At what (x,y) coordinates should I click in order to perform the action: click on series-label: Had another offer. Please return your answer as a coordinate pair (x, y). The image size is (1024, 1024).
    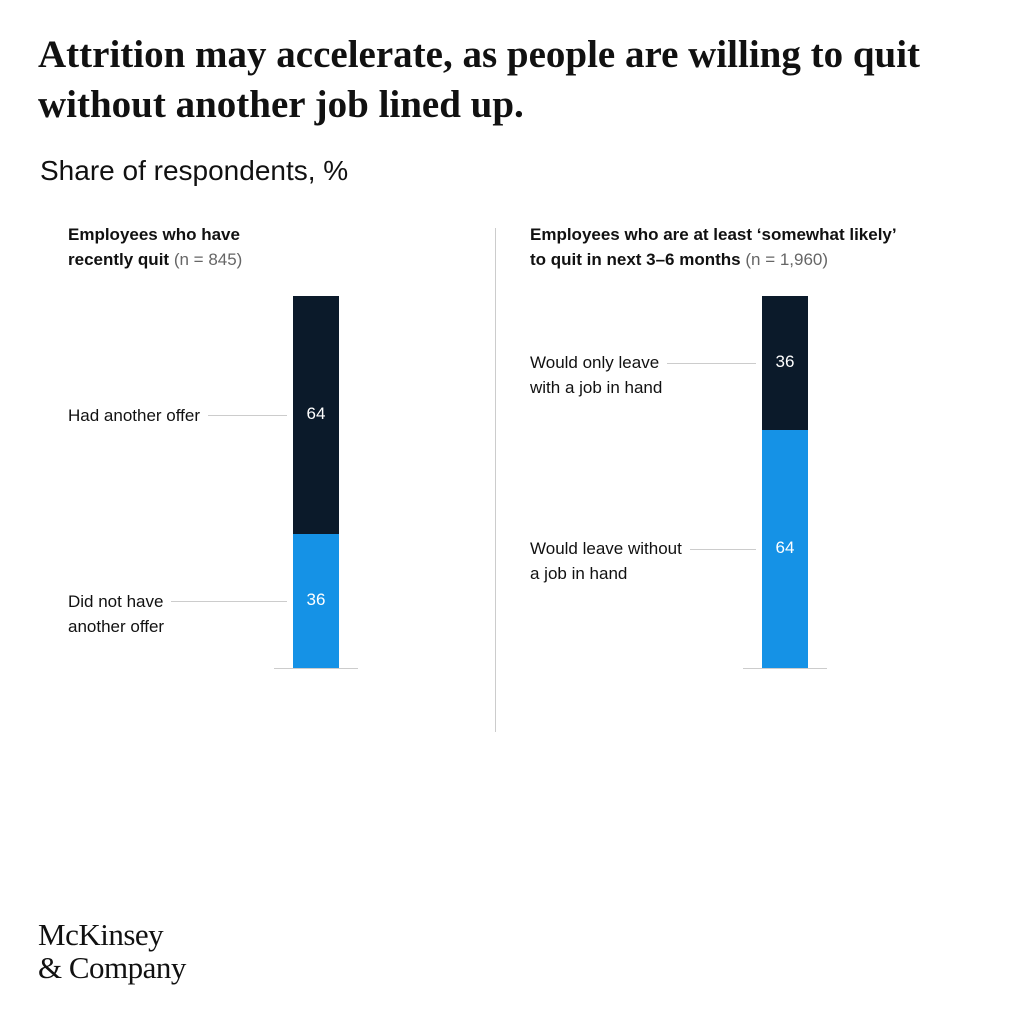
    Looking at the image, I should click on (134, 415).